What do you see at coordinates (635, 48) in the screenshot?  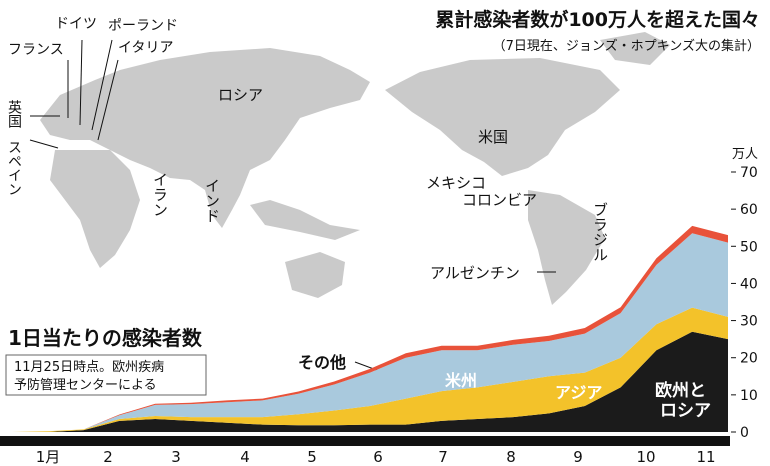 I see `landmass-greenland` at bounding box center [635, 48].